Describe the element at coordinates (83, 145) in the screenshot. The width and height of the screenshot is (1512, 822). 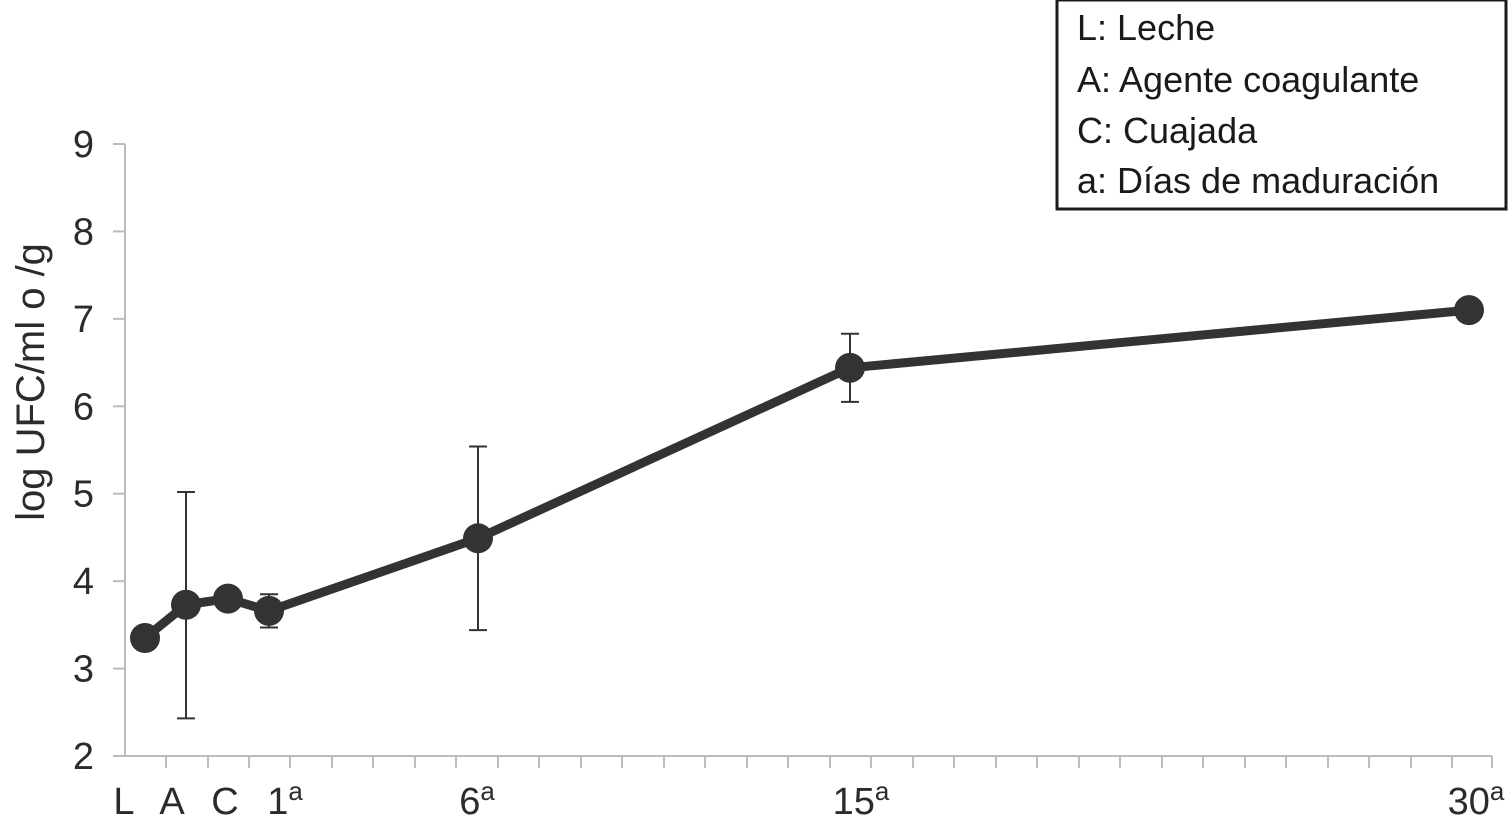
I see `y-tick-label: 9` at that location.